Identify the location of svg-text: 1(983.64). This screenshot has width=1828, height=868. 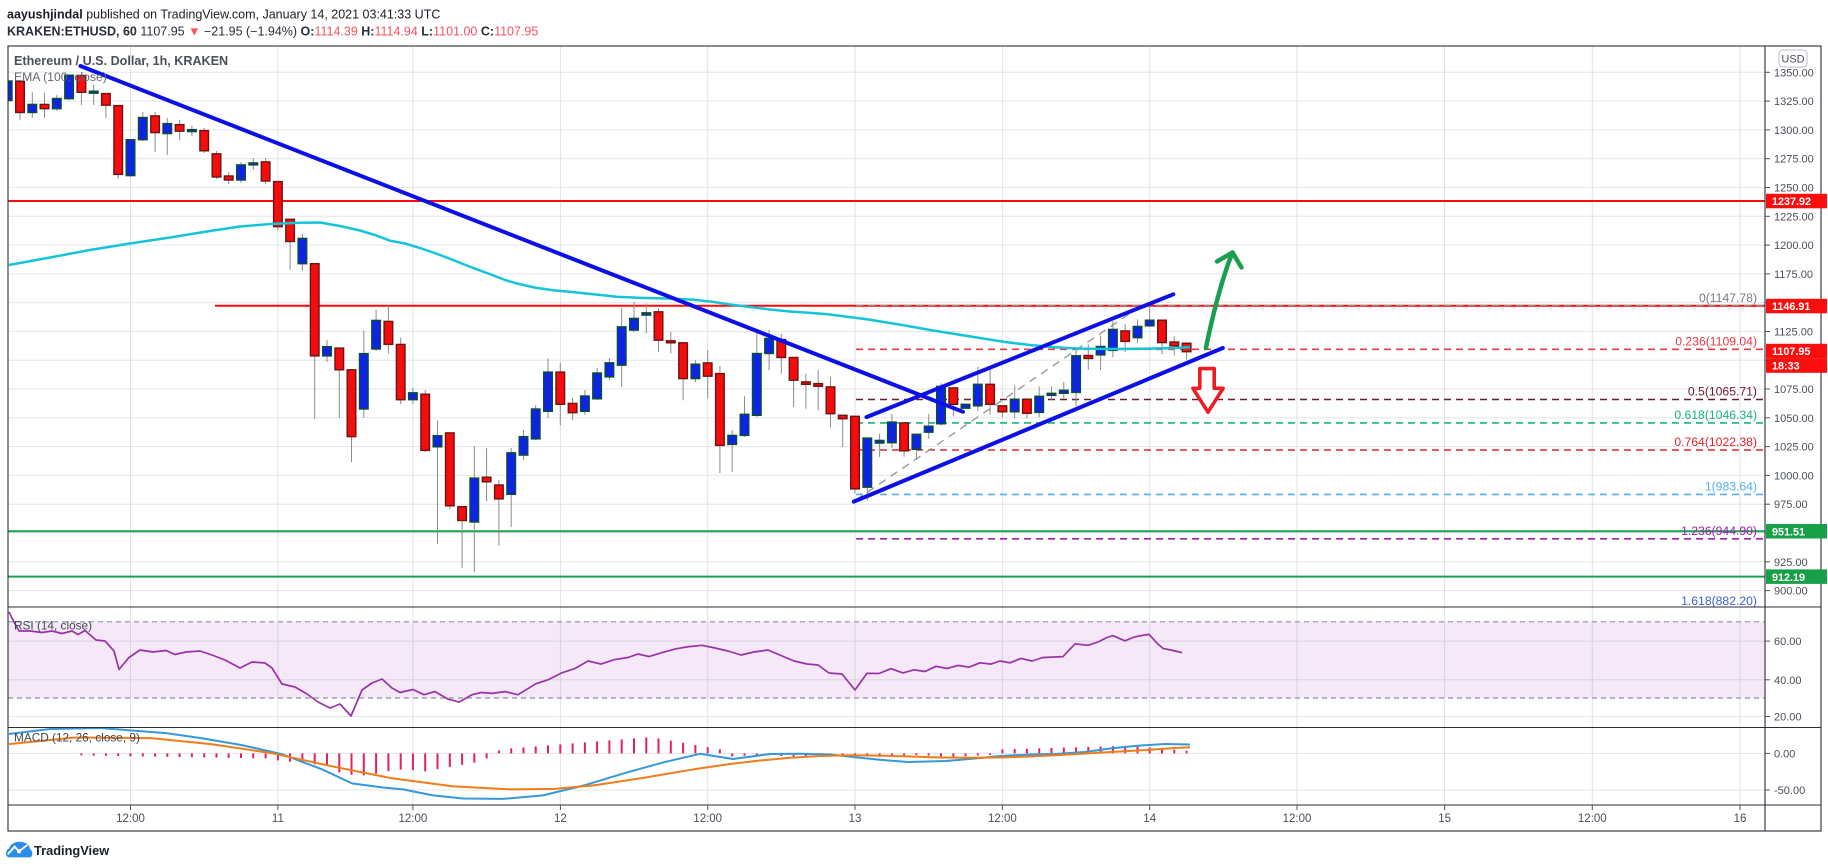
(1731, 486).